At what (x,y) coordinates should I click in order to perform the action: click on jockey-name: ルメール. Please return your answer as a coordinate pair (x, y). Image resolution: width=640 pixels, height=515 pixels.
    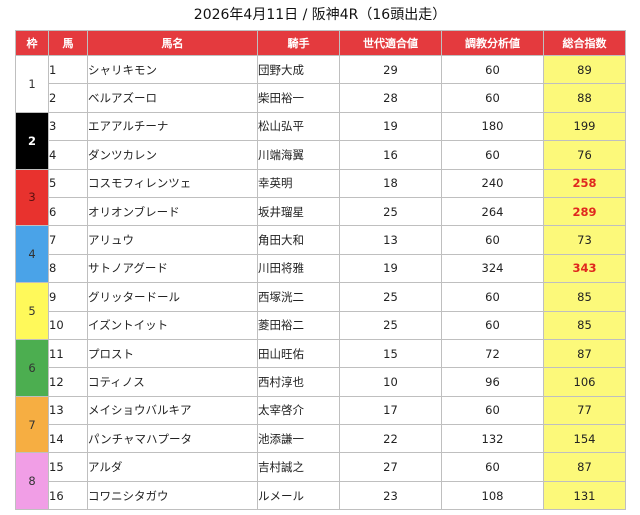
    Looking at the image, I should click on (298, 495).